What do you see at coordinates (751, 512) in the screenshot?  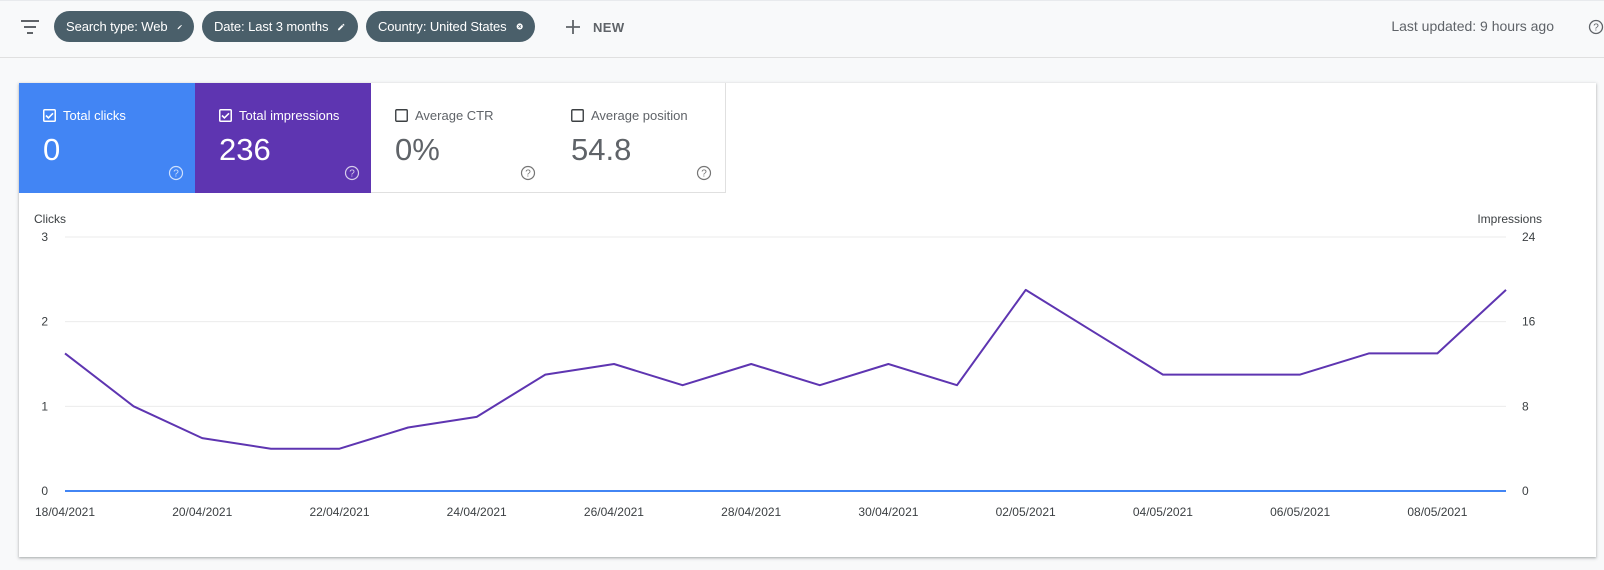 I see `x-tick-label: 28/04/2021` at bounding box center [751, 512].